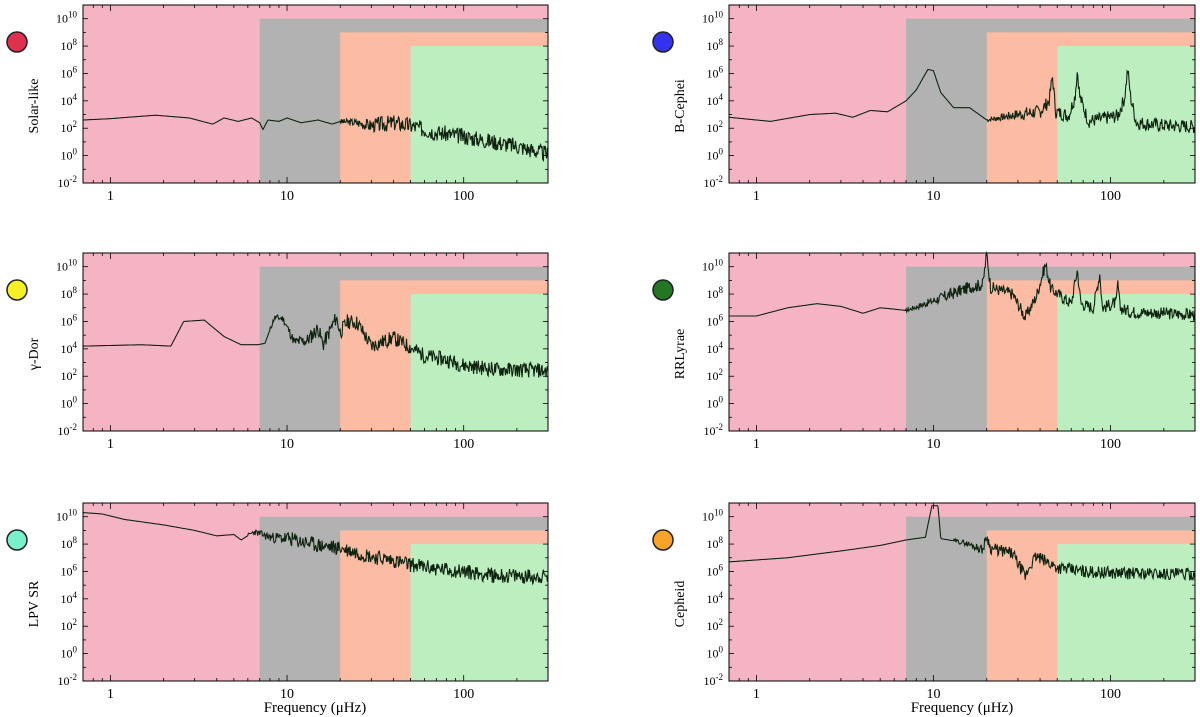  What do you see at coordinates (680, 604) in the screenshot?
I see `panel-label: Cepheid` at bounding box center [680, 604].